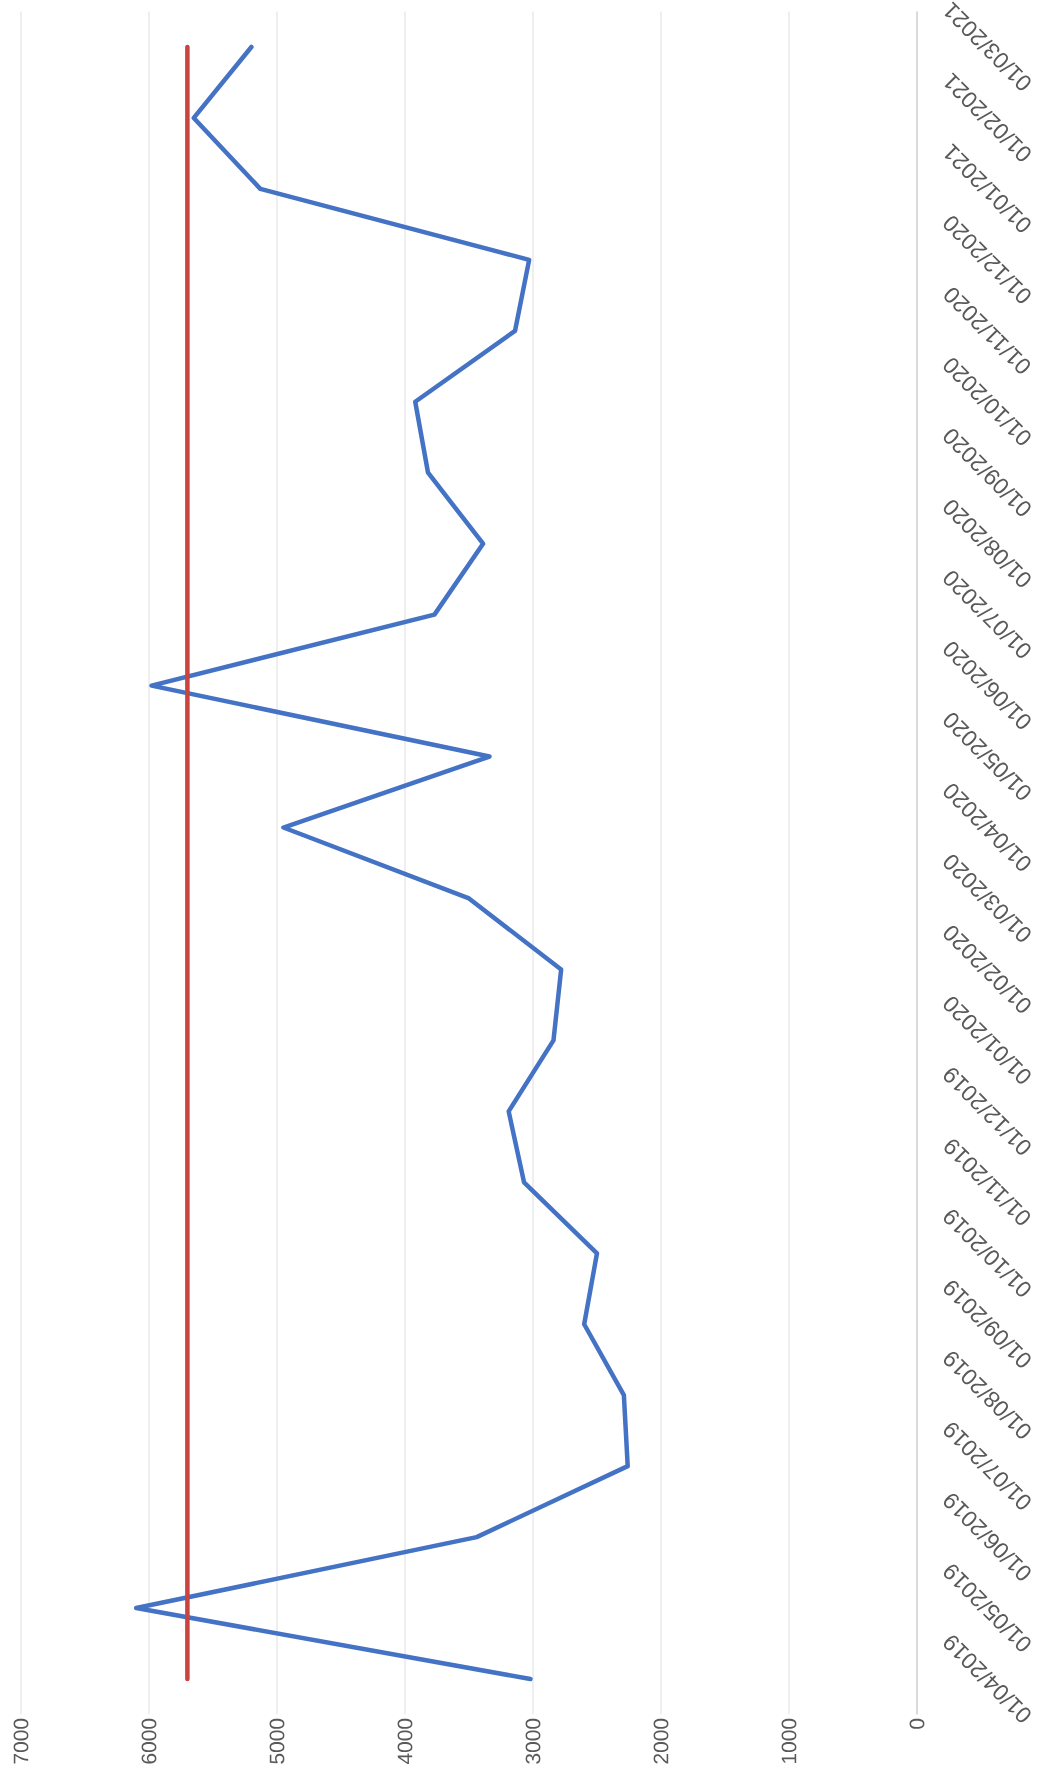  What do you see at coordinates (917, 1723) in the screenshot?
I see `x-tick-label: 0` at bounding box center [917, 1723].